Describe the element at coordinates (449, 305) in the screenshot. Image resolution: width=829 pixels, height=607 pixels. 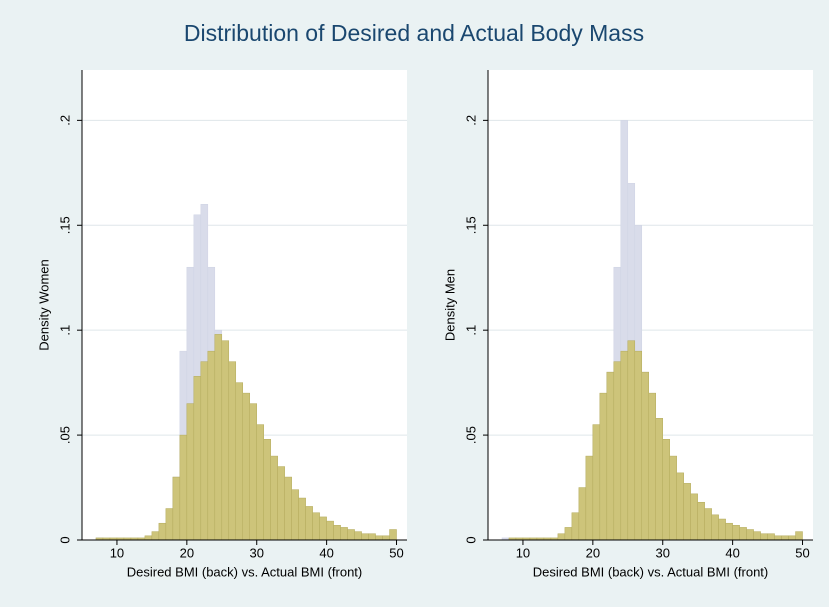
I see `y-axis-title: Density Men` at that location.